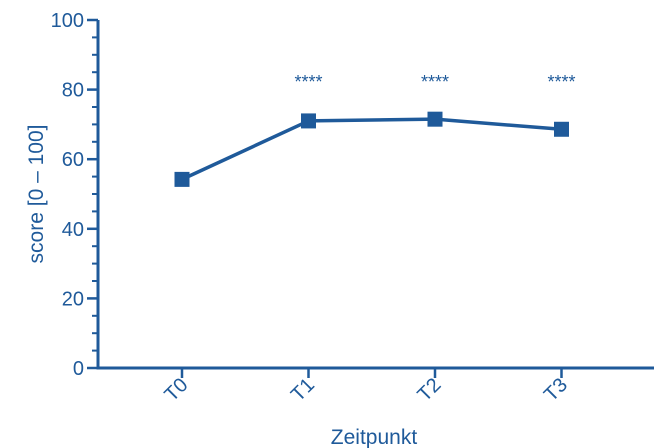  Describe the element at coordinates (73, 91) in the screenshot. I see `y-tick-label: 80` at that location.